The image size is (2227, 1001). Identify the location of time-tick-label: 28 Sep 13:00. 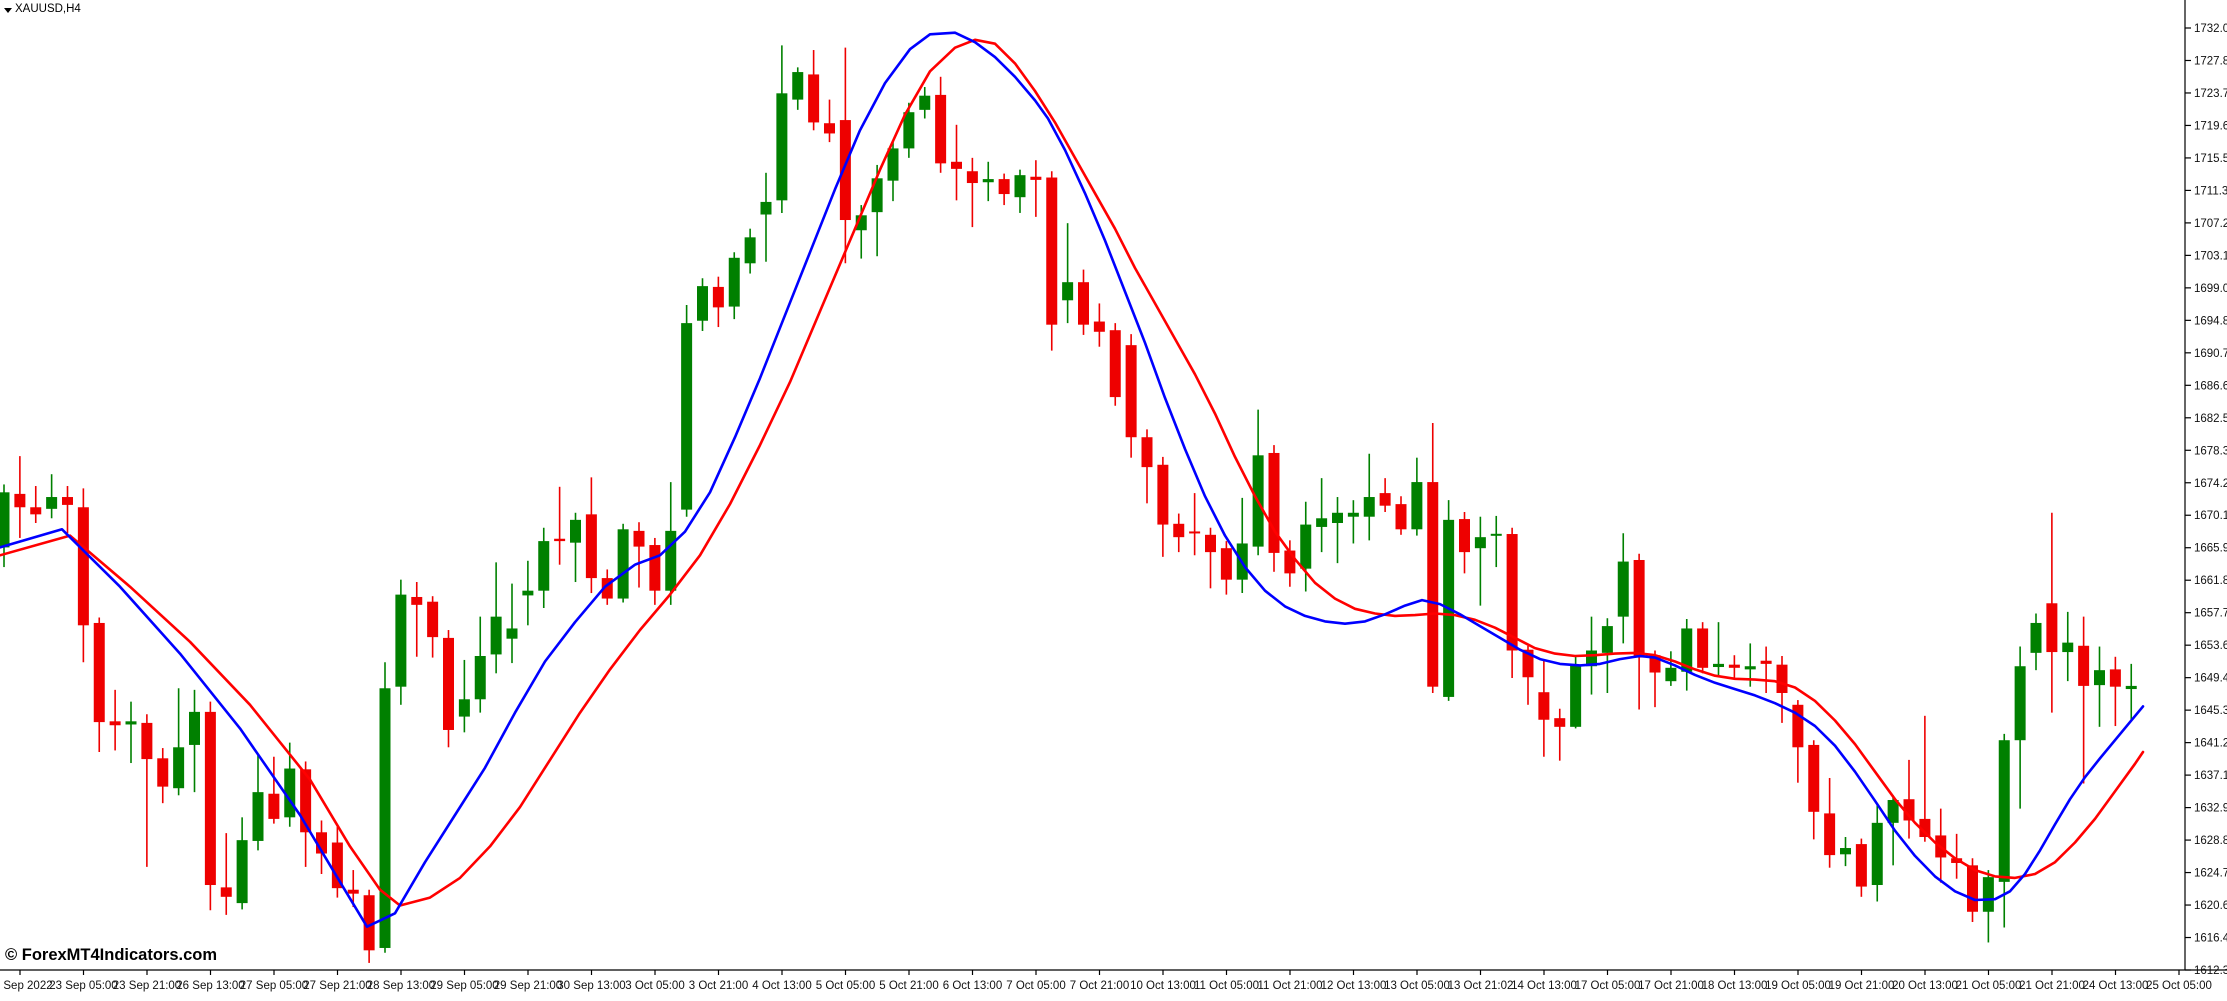
(401, 986).